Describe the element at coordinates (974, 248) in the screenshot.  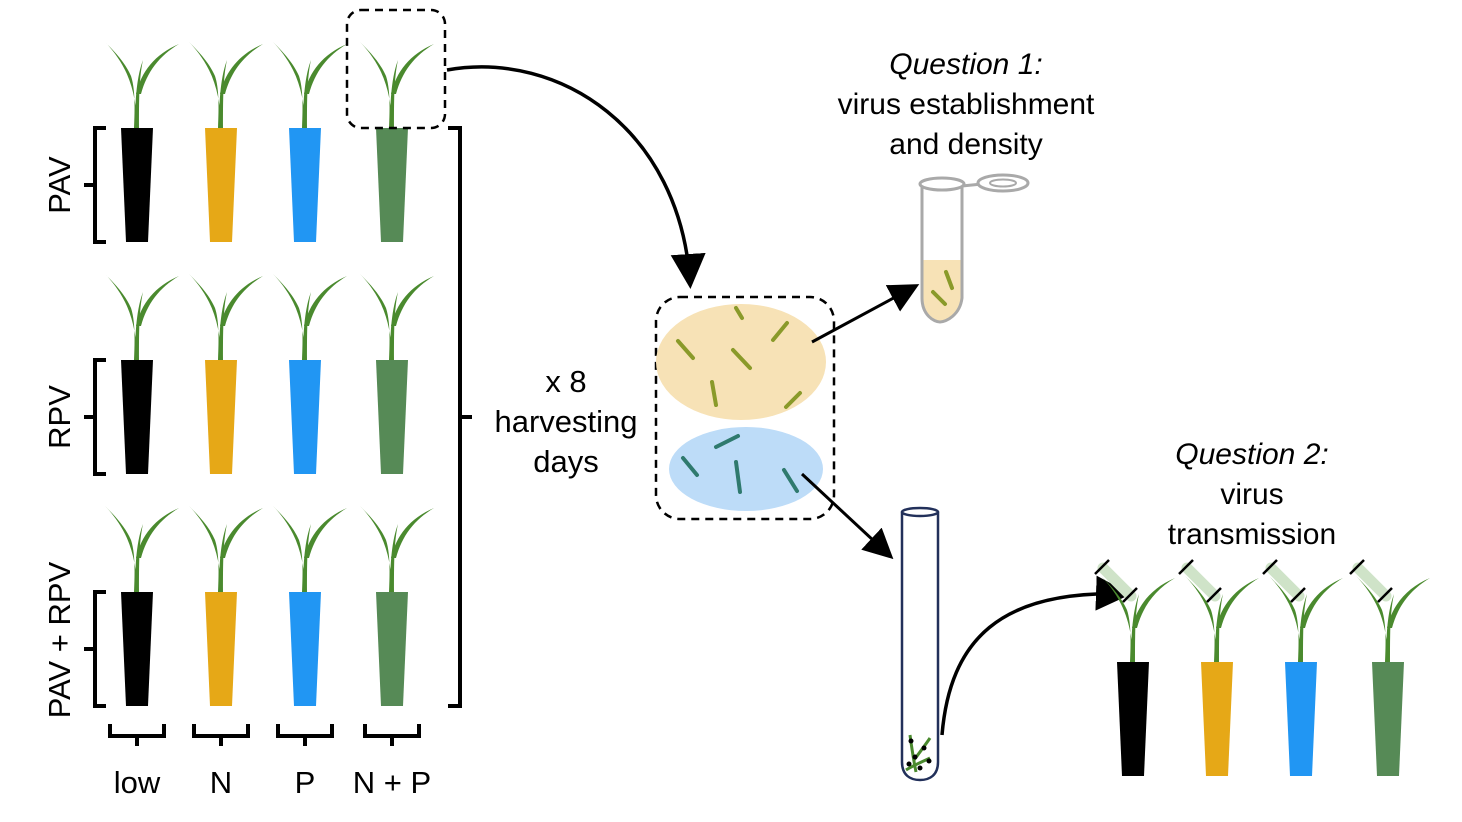
I see `microcentrifuge-tube-icon` at that location.